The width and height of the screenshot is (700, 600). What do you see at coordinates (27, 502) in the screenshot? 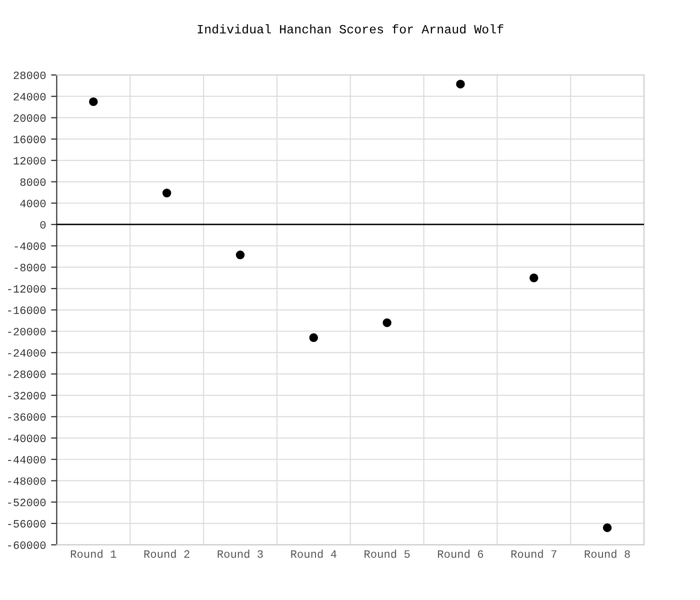
I see `y-tick-label: -52000` at bounding box center [27, 502].